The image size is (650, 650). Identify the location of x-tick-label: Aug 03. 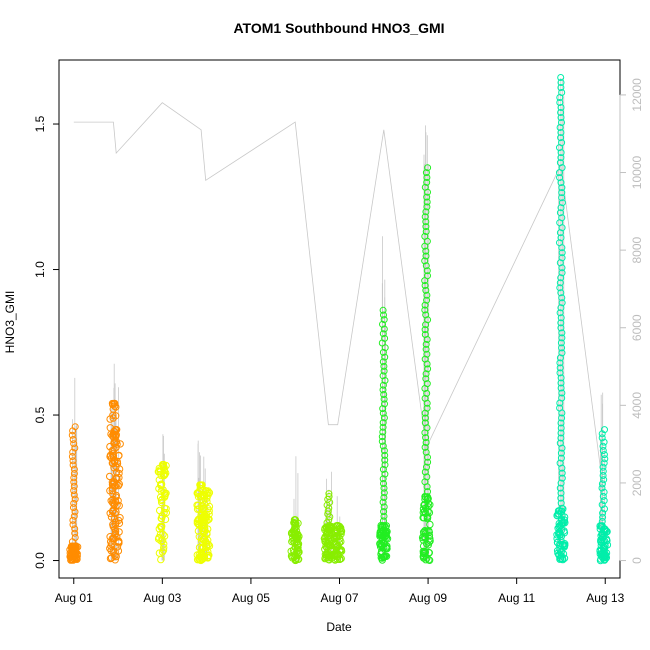
(162, 598).